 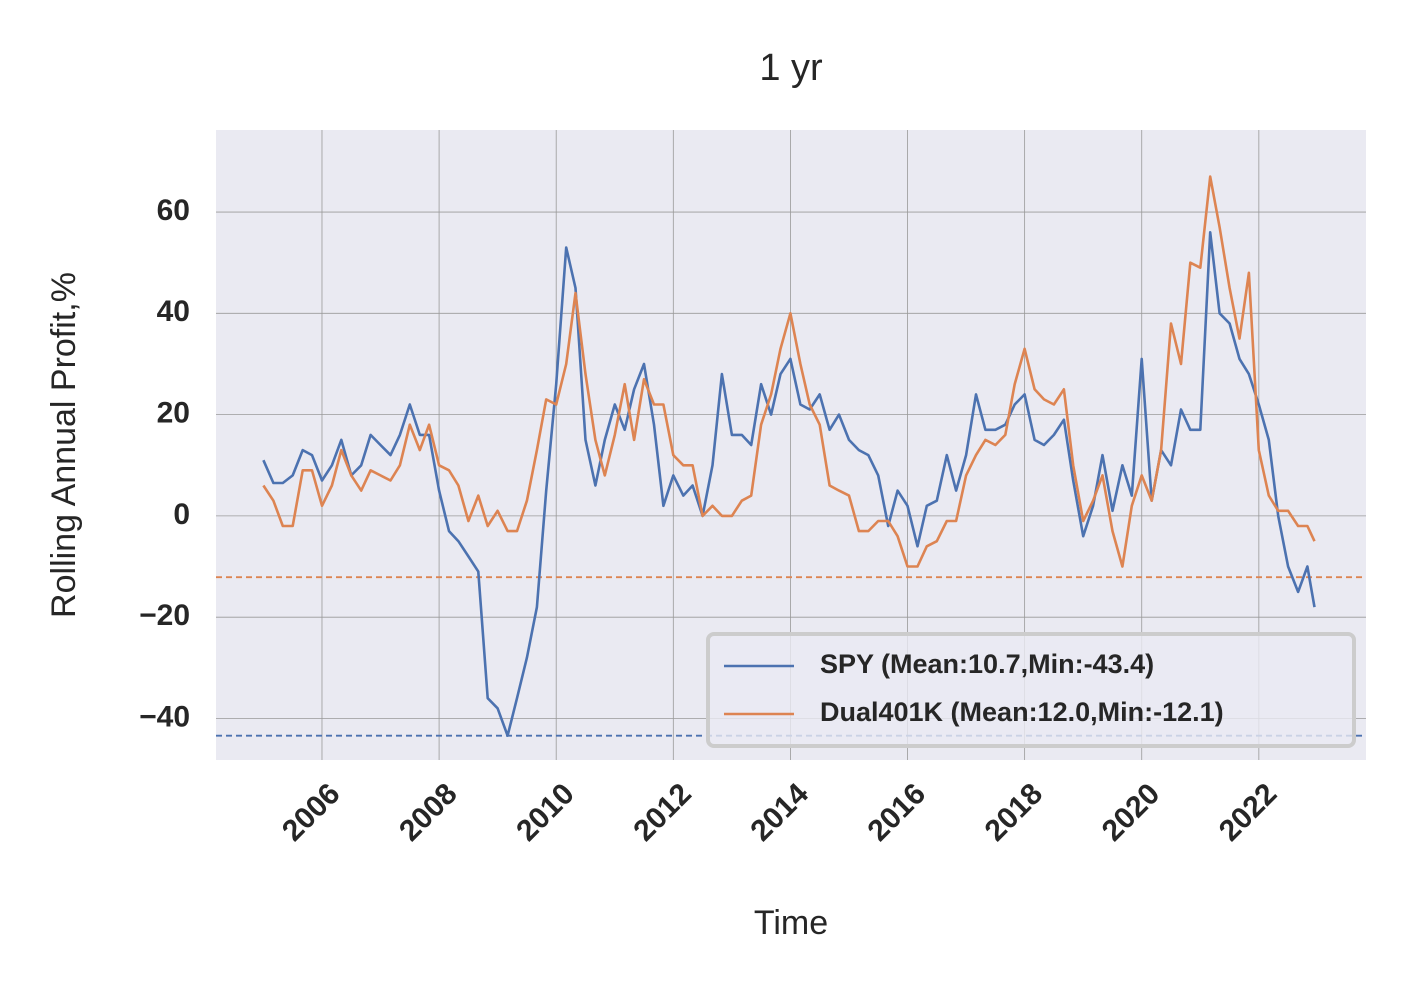 I want to click on y-tick-label: −20, so click(x=164, y=615).